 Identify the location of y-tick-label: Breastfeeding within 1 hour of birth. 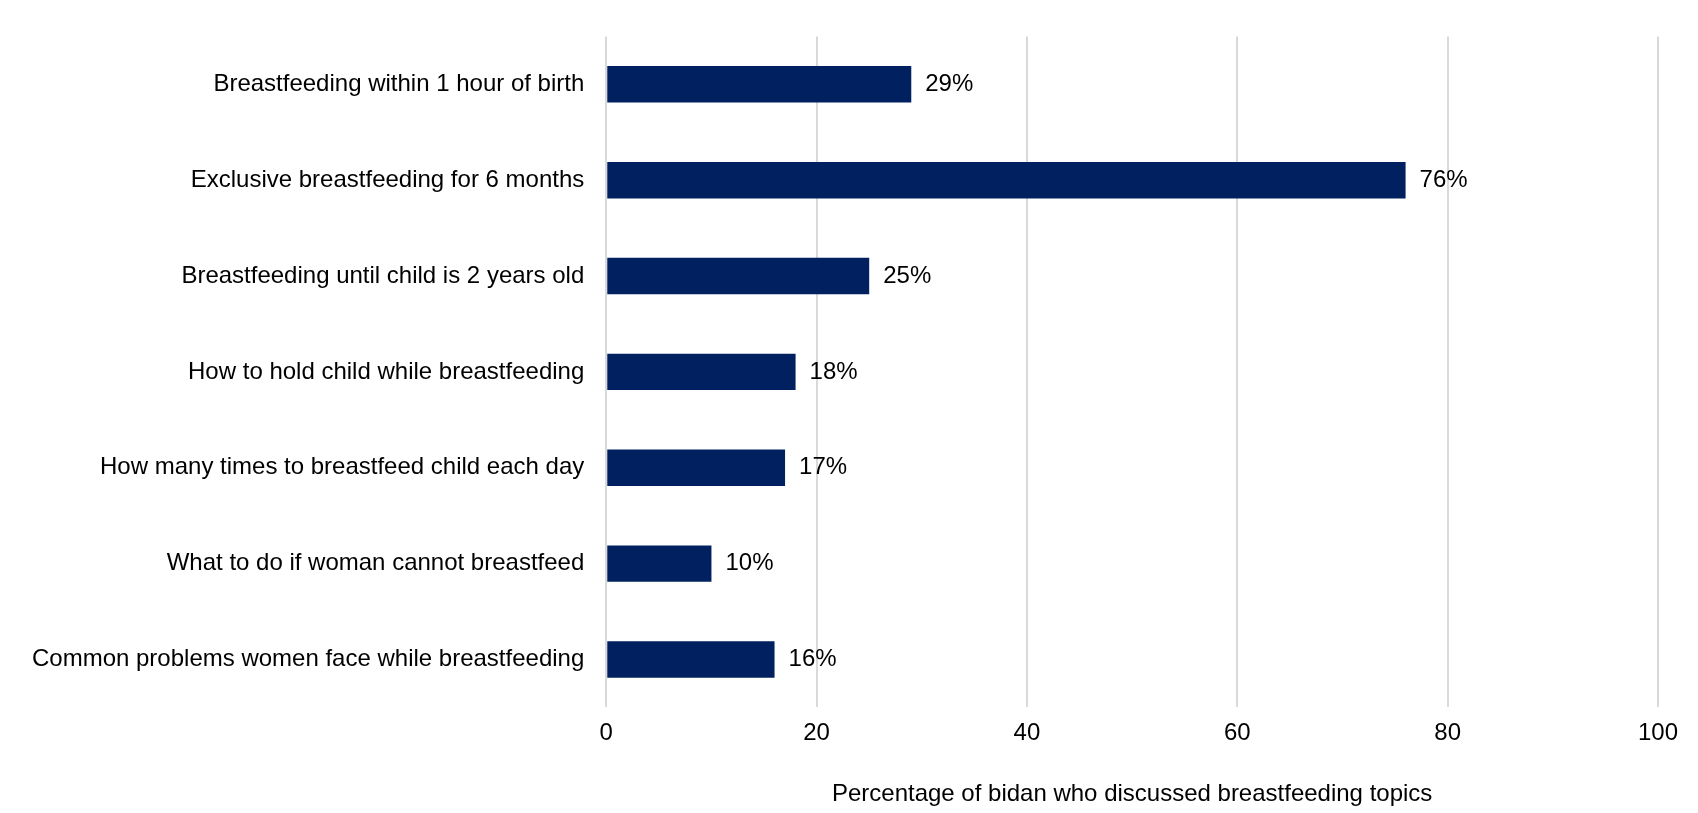
(399, 82).